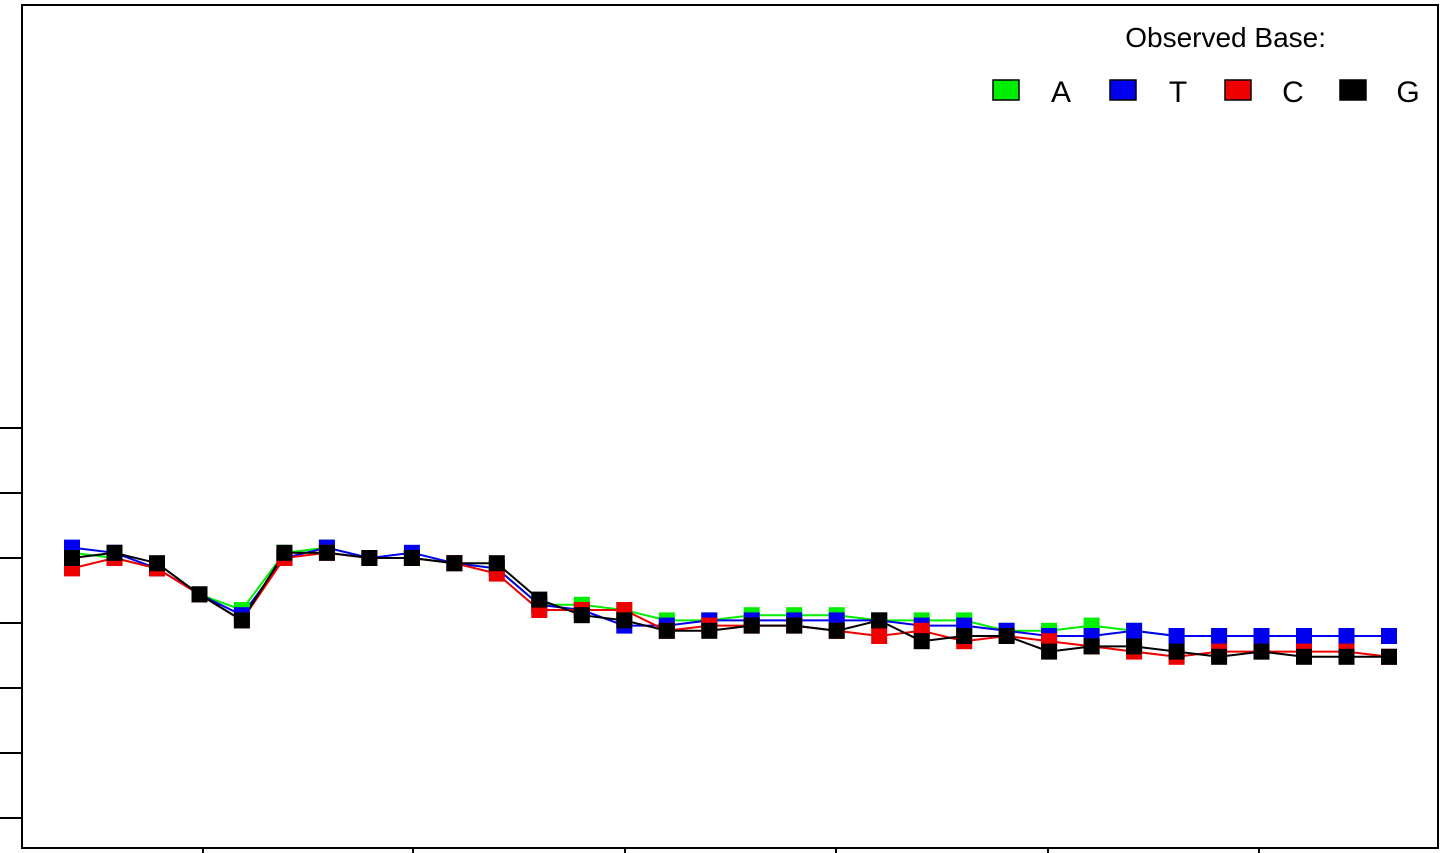  I want to click on y-axis-ticks, so click(11, 623).